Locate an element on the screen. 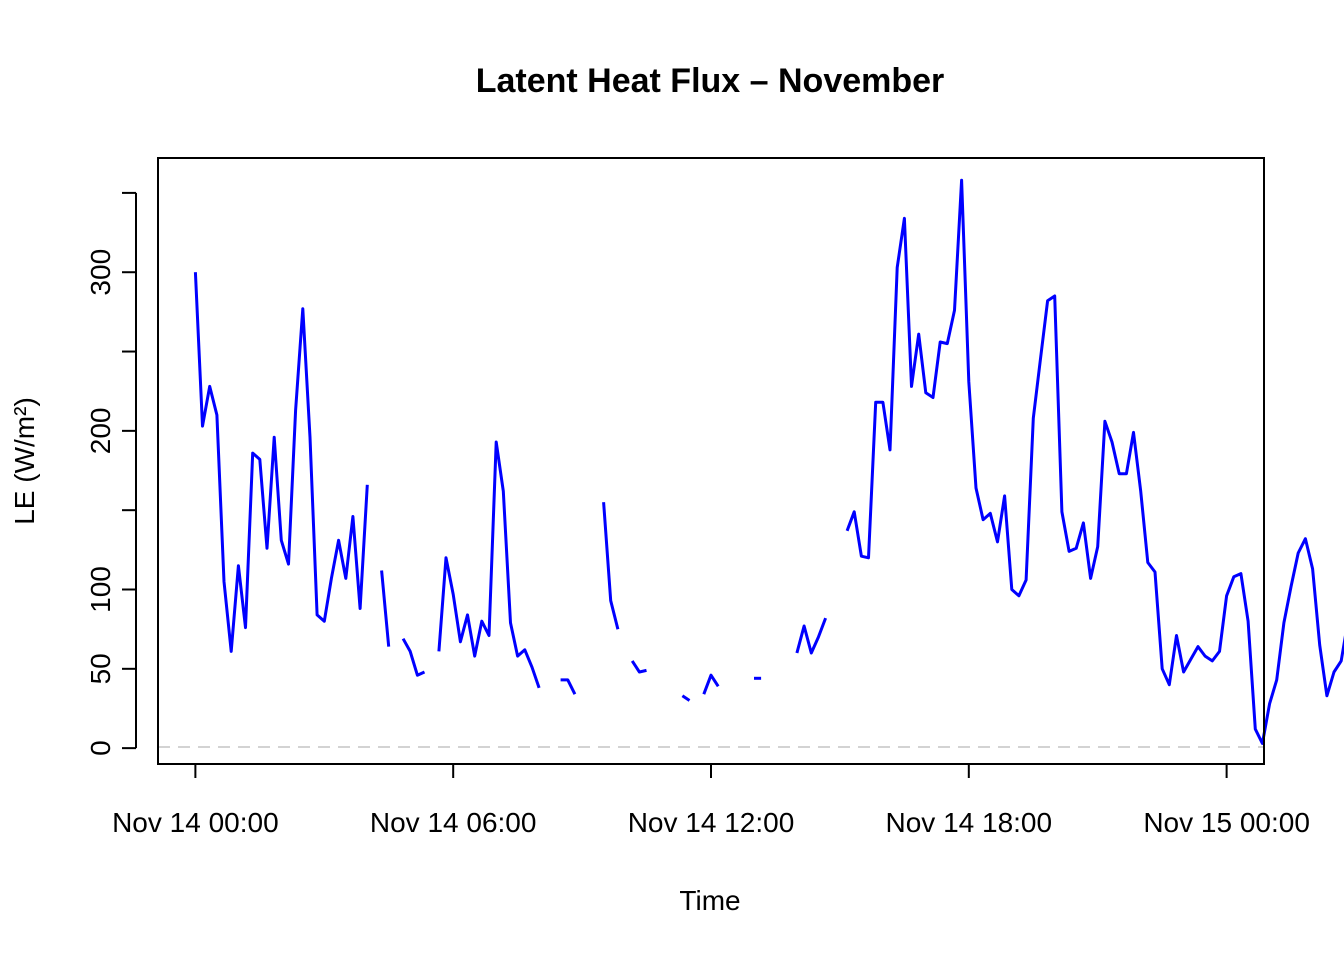  y-axis: 0 50 100 200 300 is located at coordinates (111, 473).